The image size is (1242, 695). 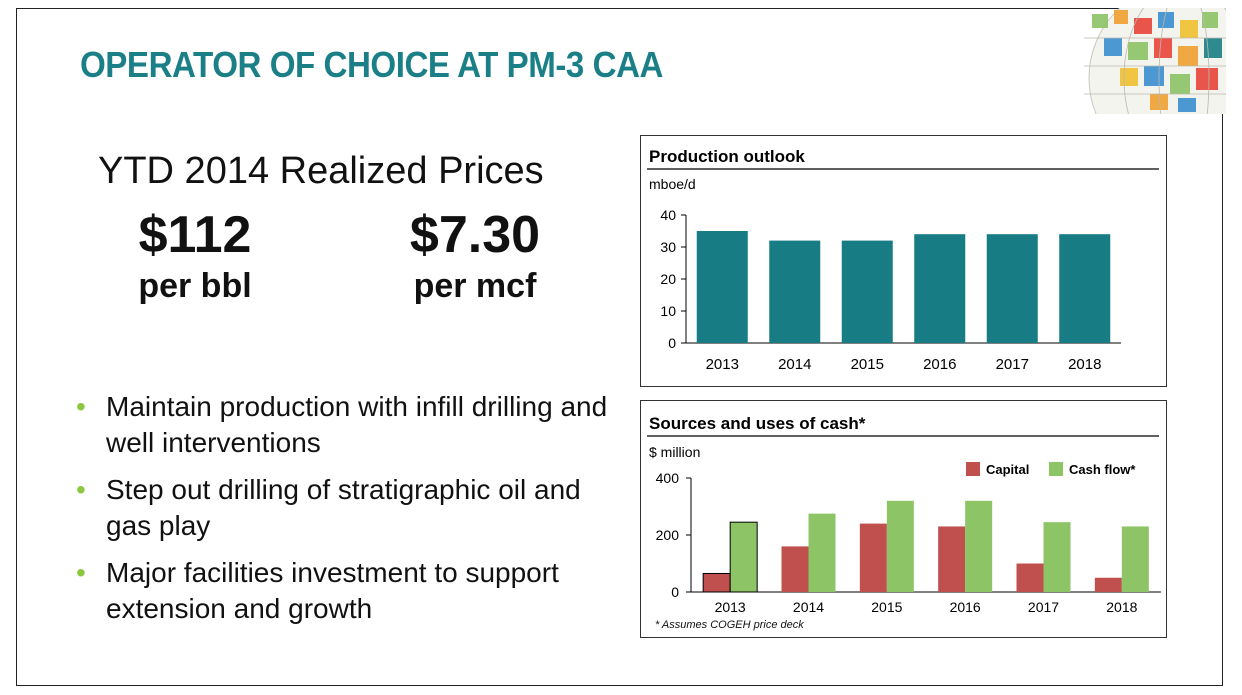 What do you see at coordinates (668, 535) in the screenshot?
I see `y-tick-label: 200` at bounding box center [668, 535].